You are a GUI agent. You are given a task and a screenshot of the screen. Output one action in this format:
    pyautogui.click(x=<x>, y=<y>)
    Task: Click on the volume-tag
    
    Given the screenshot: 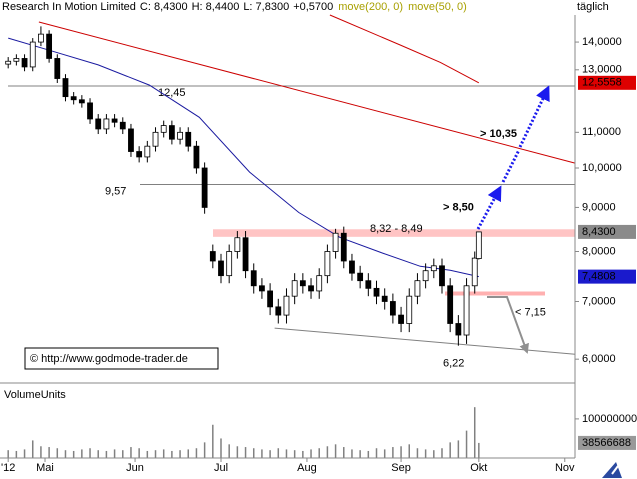 What is the action you would take?
    pyautogui.click(x=607, y=442)
    